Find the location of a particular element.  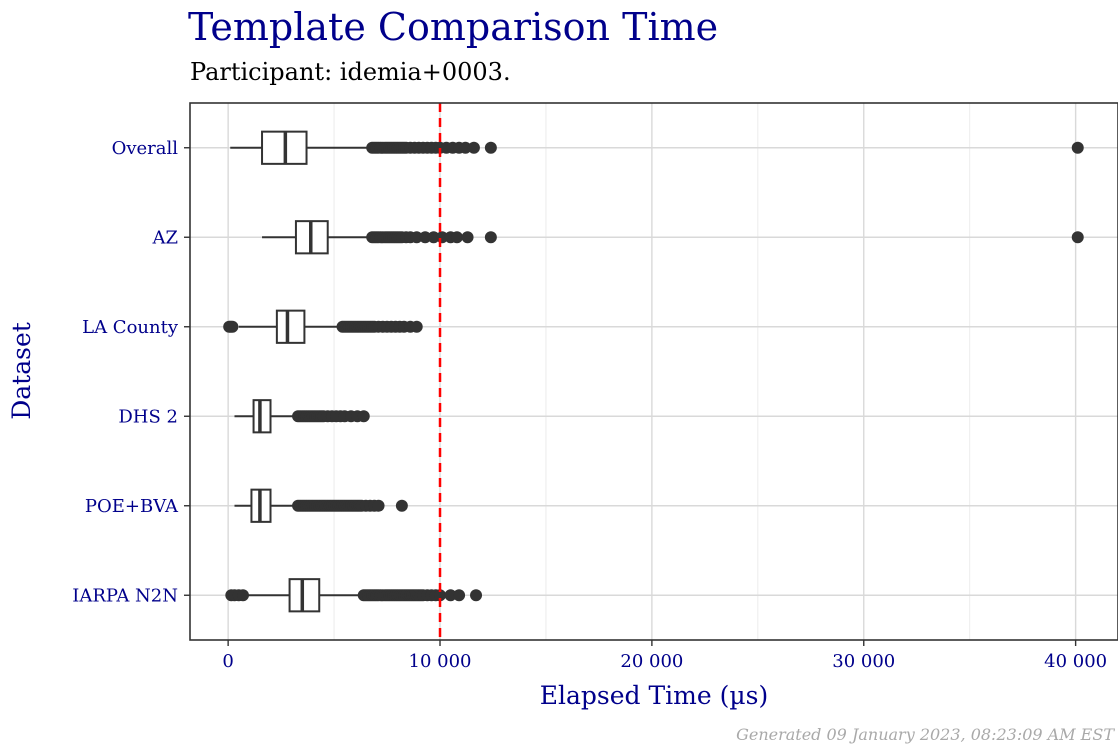

y-tick-label: LA County is located at coordinates (130, 327).